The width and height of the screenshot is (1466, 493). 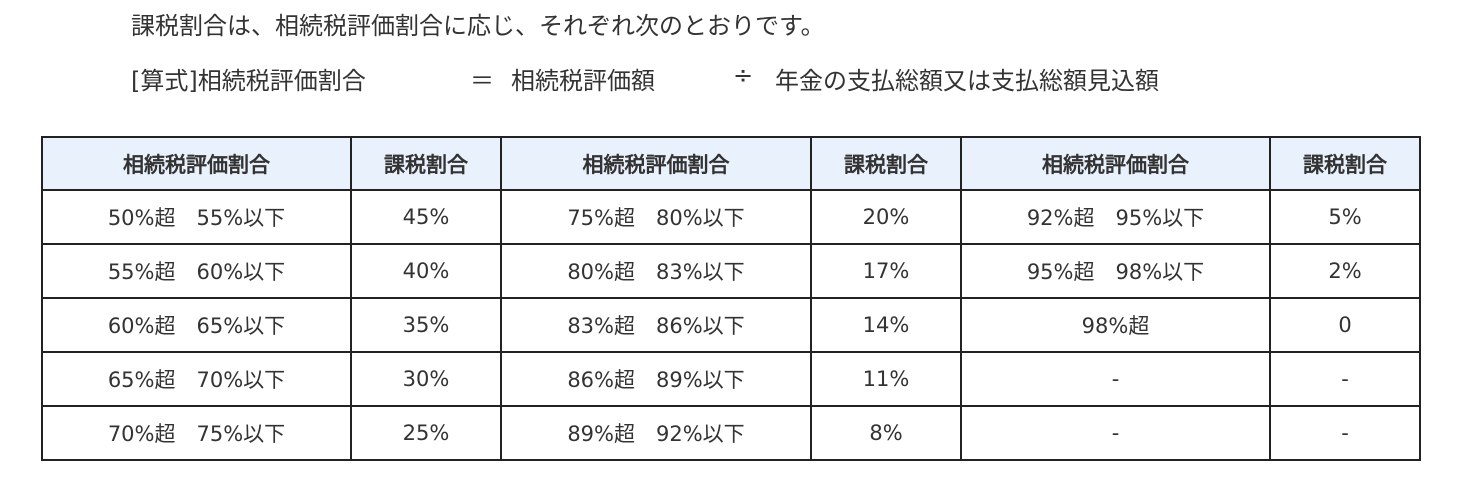 I want to click on table-cell: 25%, so click(x=426, y=433).